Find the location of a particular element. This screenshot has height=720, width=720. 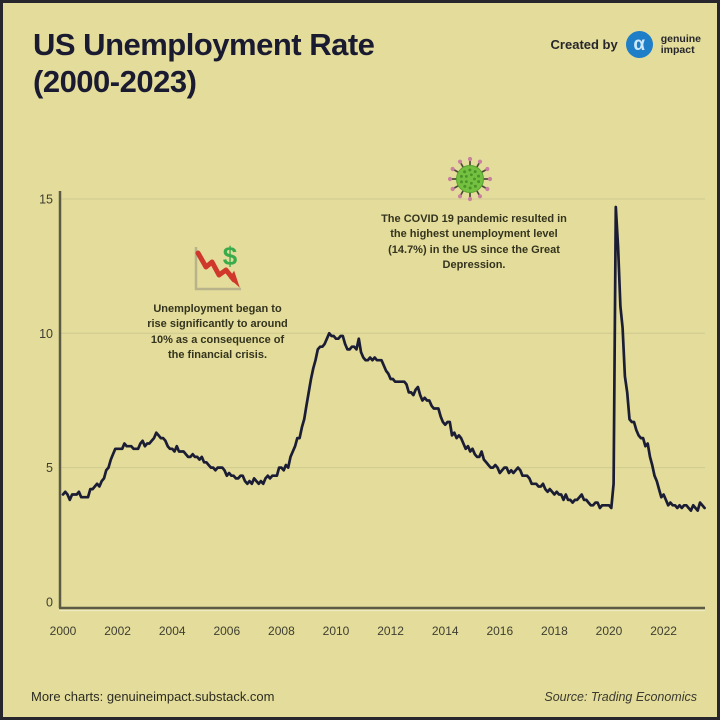

page-title: US Unemployment Rate (2000-2023) is located at coordinates (204, 63).